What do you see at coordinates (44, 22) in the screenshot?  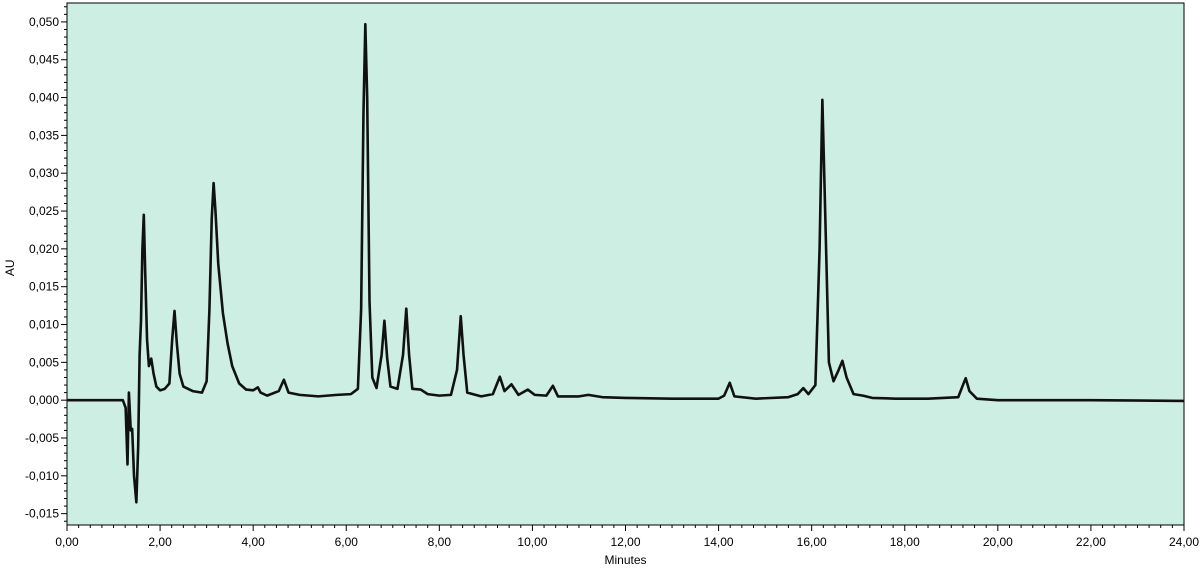 I see `y-tick-label: 0,050` at bounding box center [44, 22].